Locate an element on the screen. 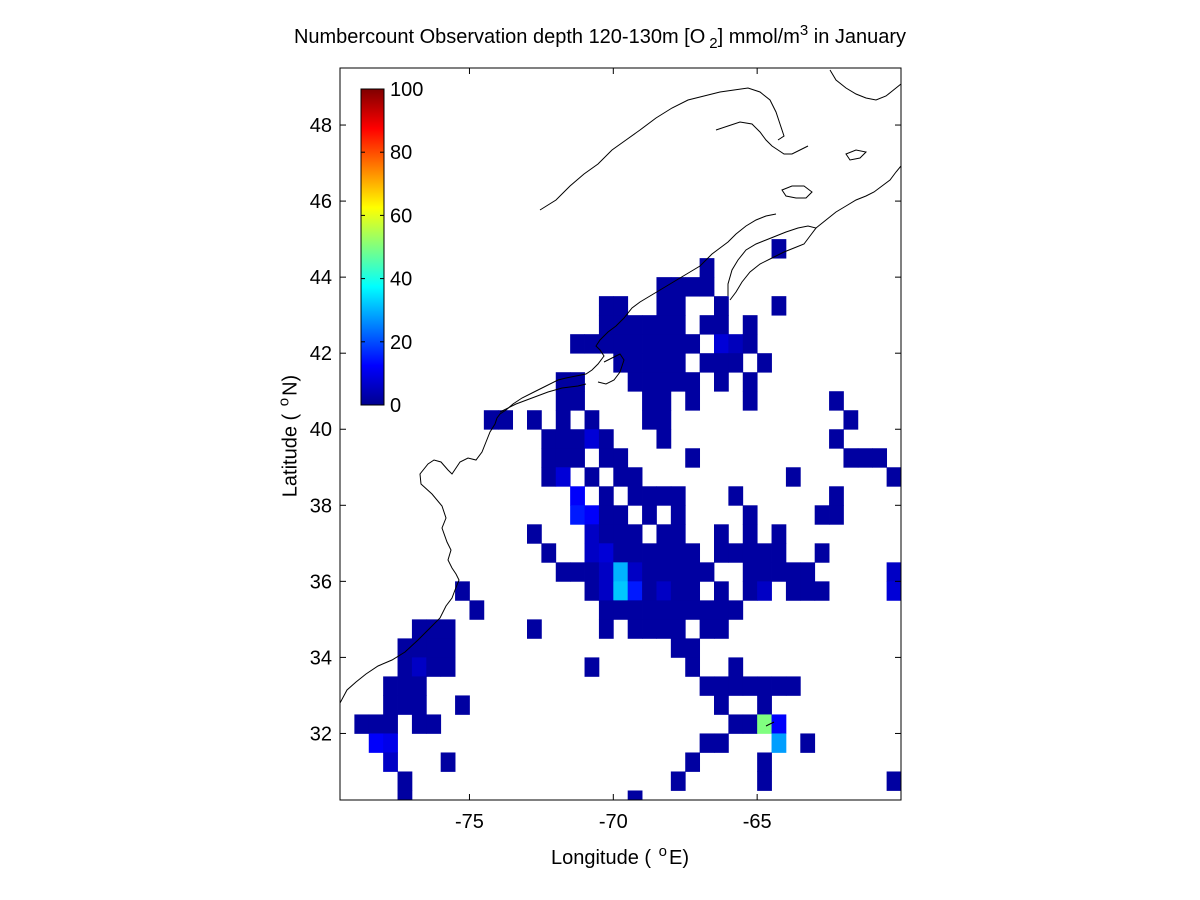  y-axis-label-degree: o is located at coordinates (284, 402).